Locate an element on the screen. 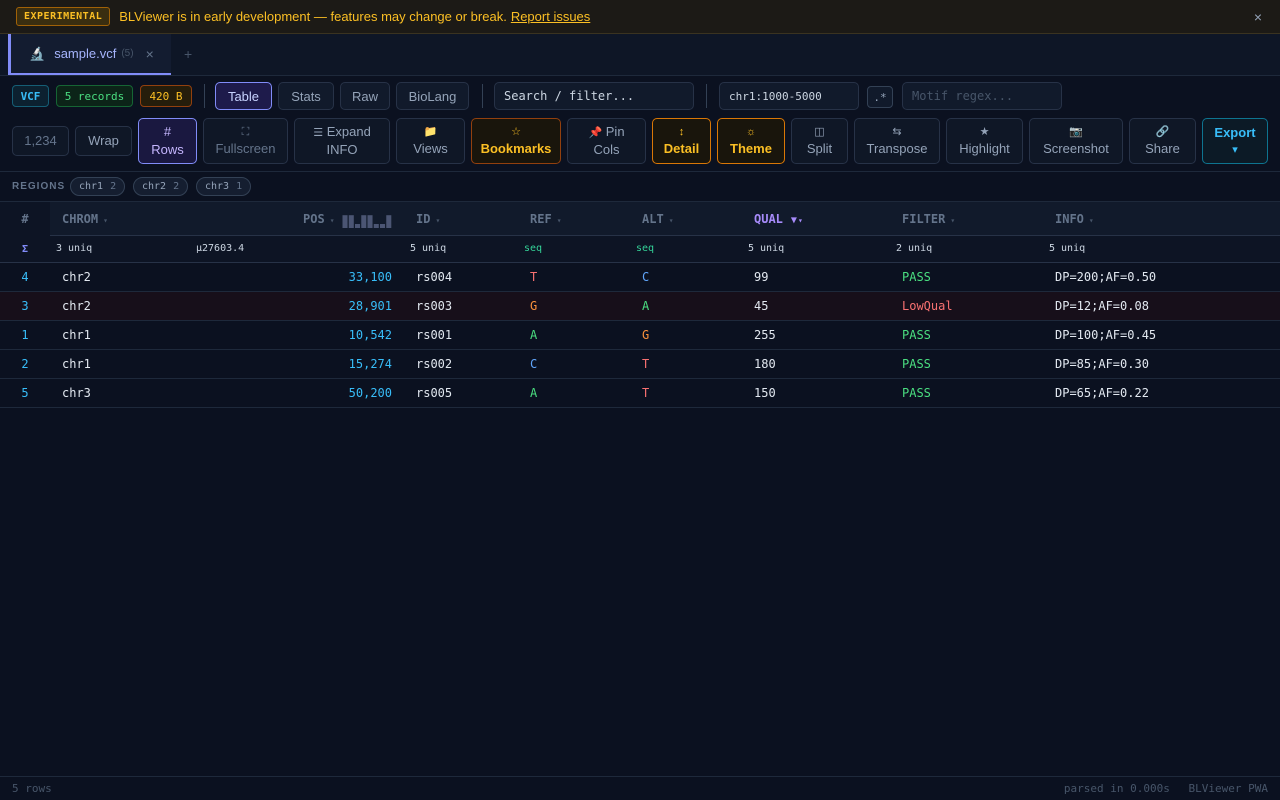 This screenshot has height=800, width=1280. export-button: Export ▾ is located at coordinates (1235, 141).